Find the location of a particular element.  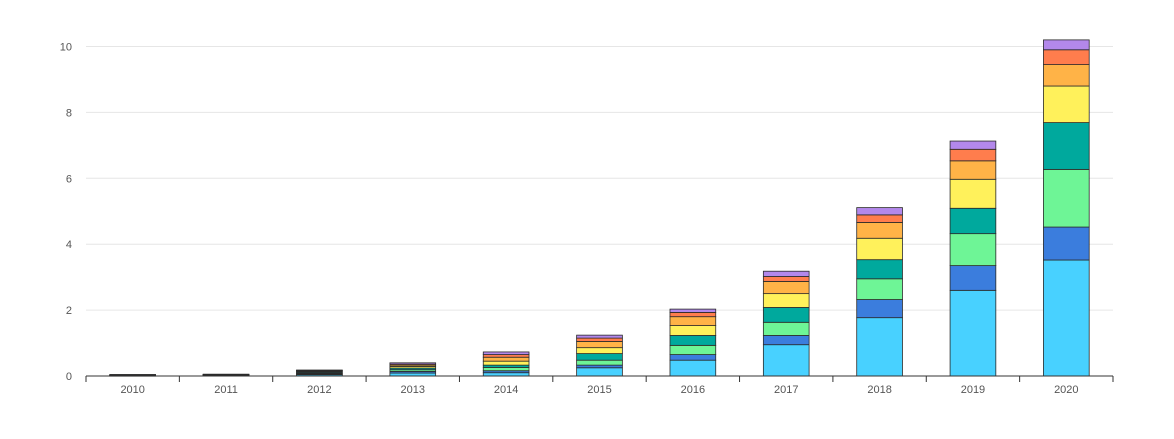

x-tick-label: 2010 is located at coordinates (132, 390).